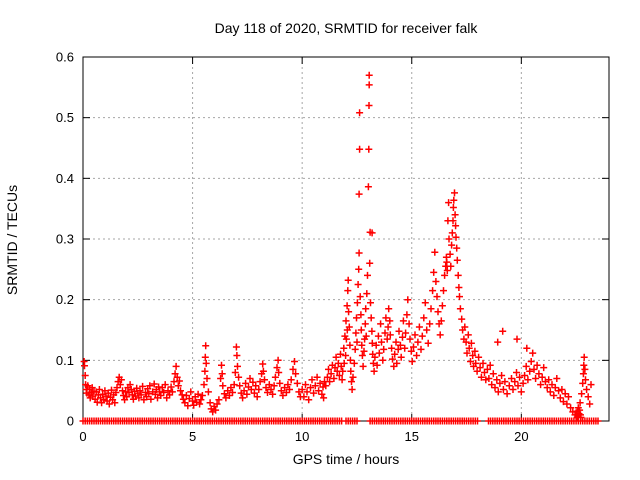  Describe the element at coordinates (65, 299) in the screenshot. I see `y-tick-label: 0.2` at that location.